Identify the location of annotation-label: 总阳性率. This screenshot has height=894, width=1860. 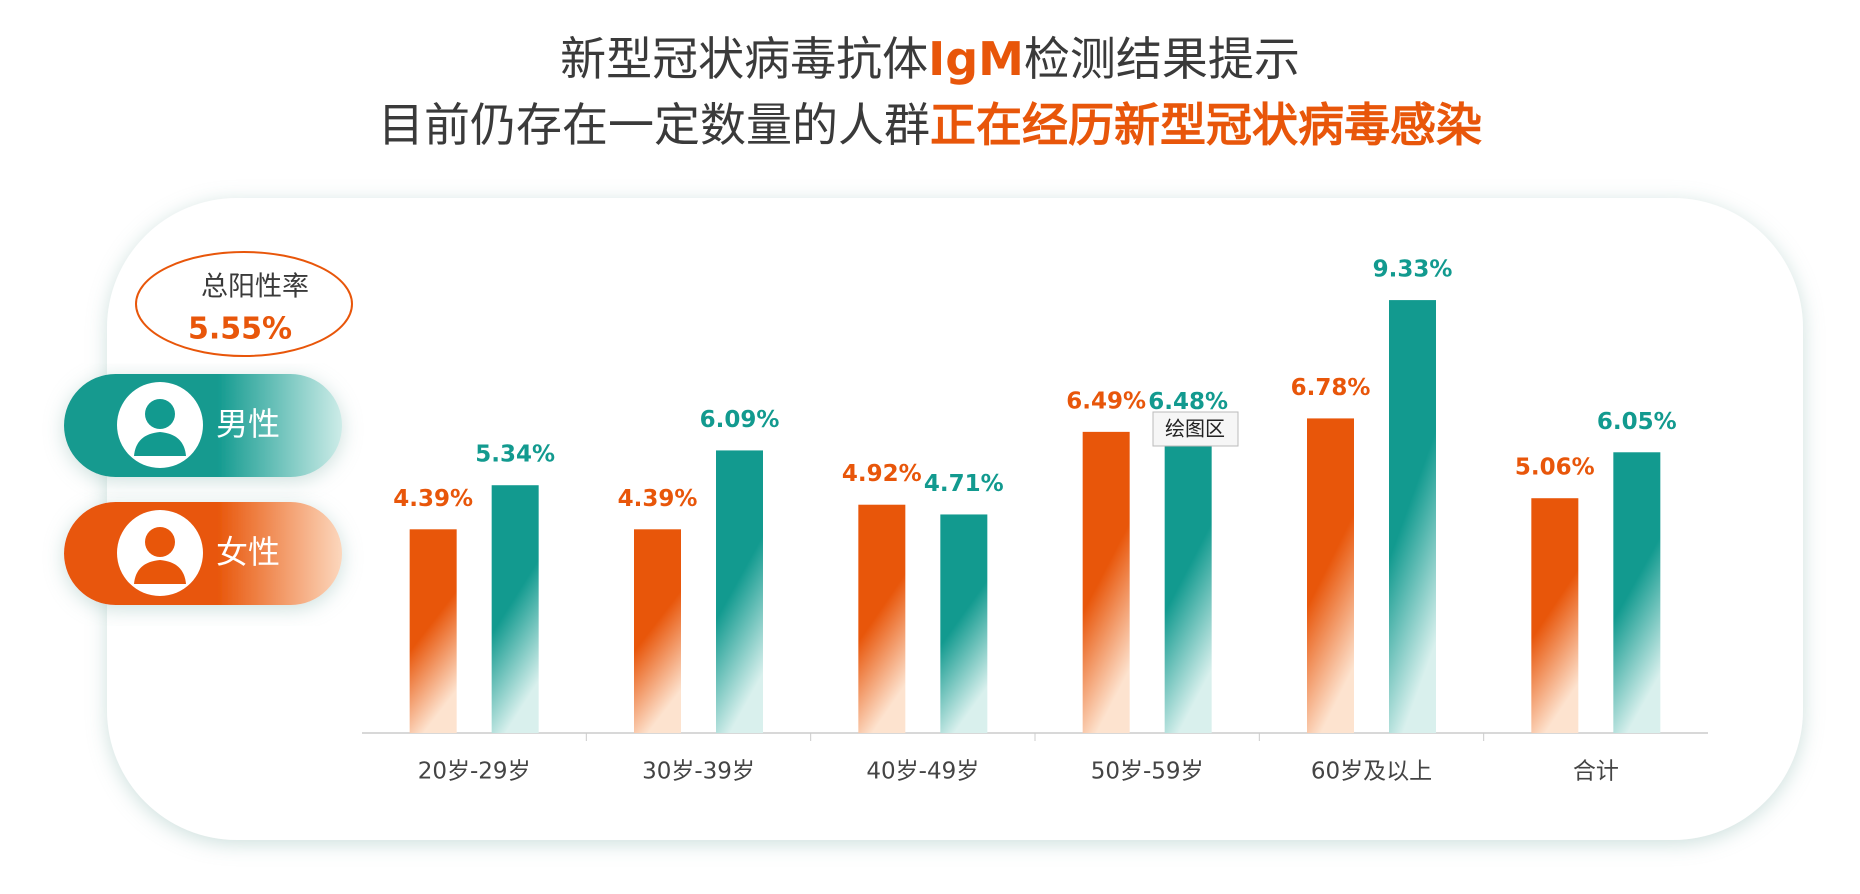
(255, 287).